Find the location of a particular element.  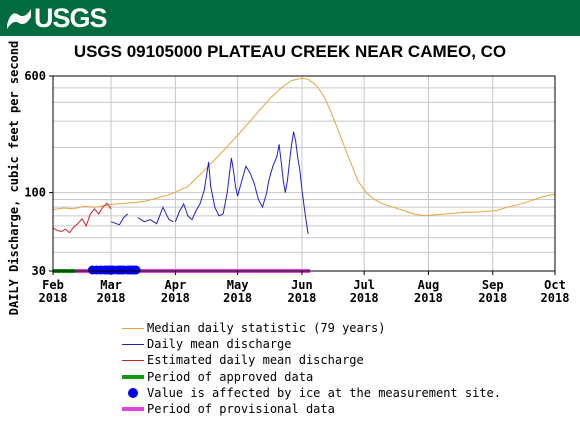

legend-item: Period of approved data is located at coordinates (311, 377).